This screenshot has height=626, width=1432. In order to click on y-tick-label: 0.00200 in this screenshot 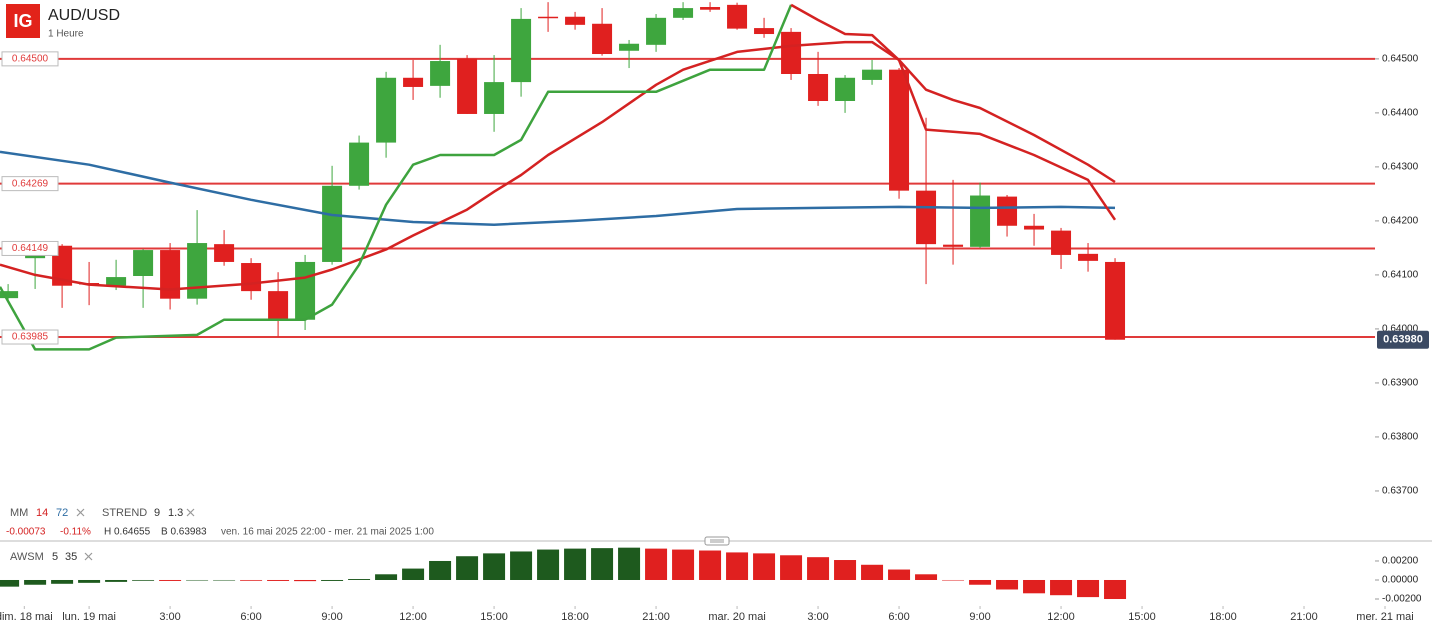, I will do `click(1400, 561)`.